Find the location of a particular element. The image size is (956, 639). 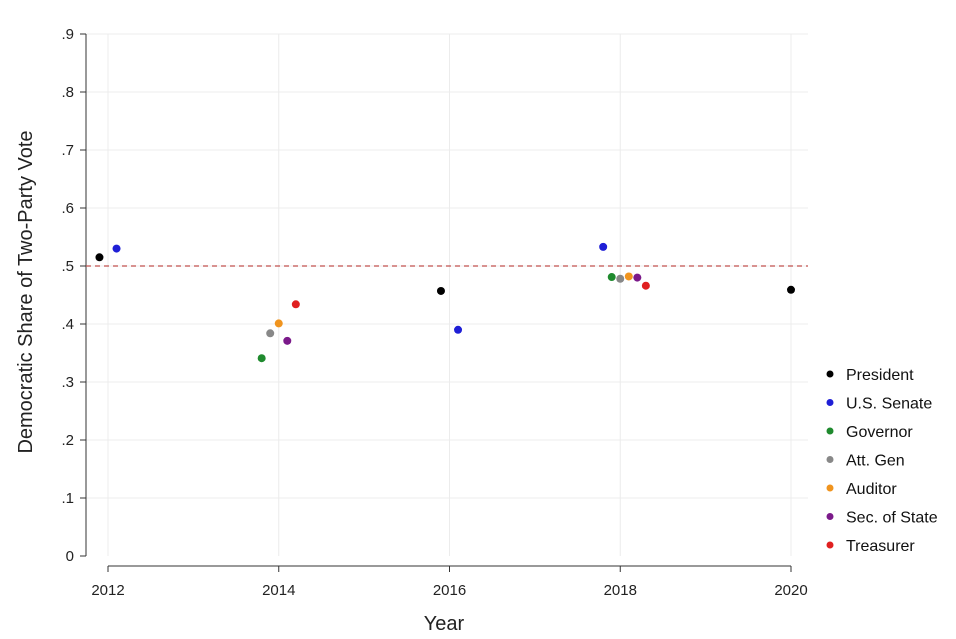

legend-label: Auditor is located at coordinates (871, 489).